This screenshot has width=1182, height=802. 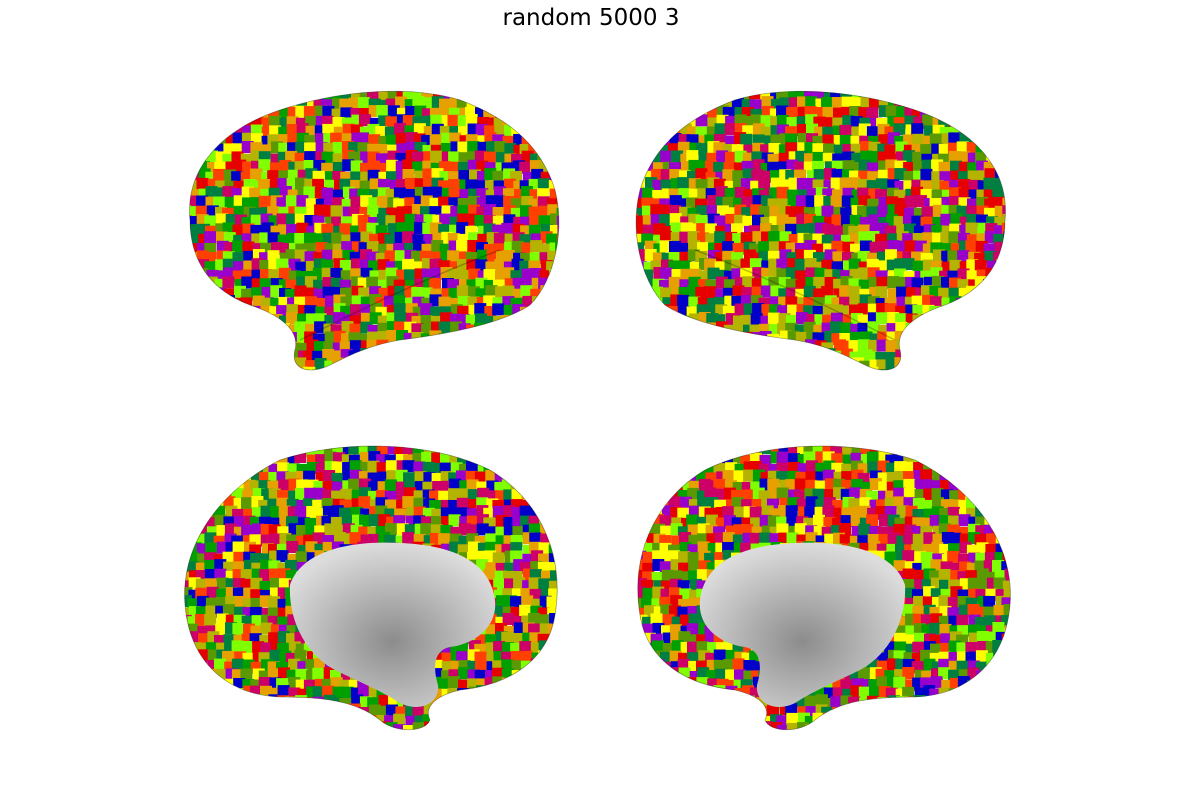 What do you see at coordinates (591, 18) in the screenshot?
I see `figure-title: random 5000 3` at bounding box center [591, 18].